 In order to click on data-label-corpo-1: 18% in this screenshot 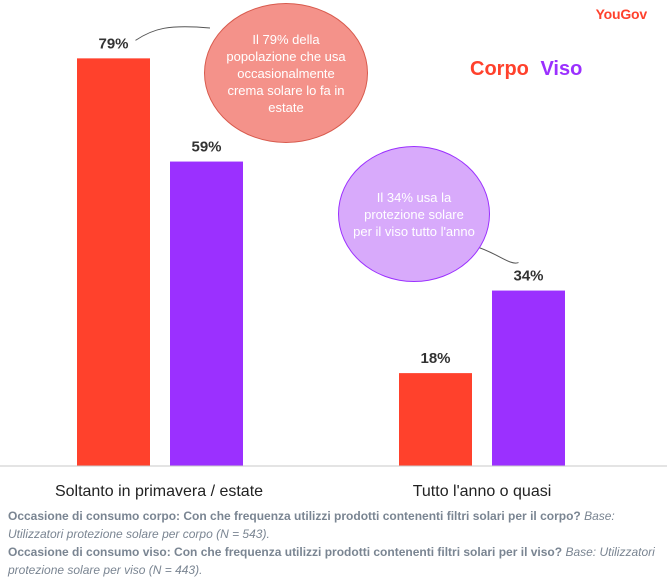, I will do `click(435, 358)`.